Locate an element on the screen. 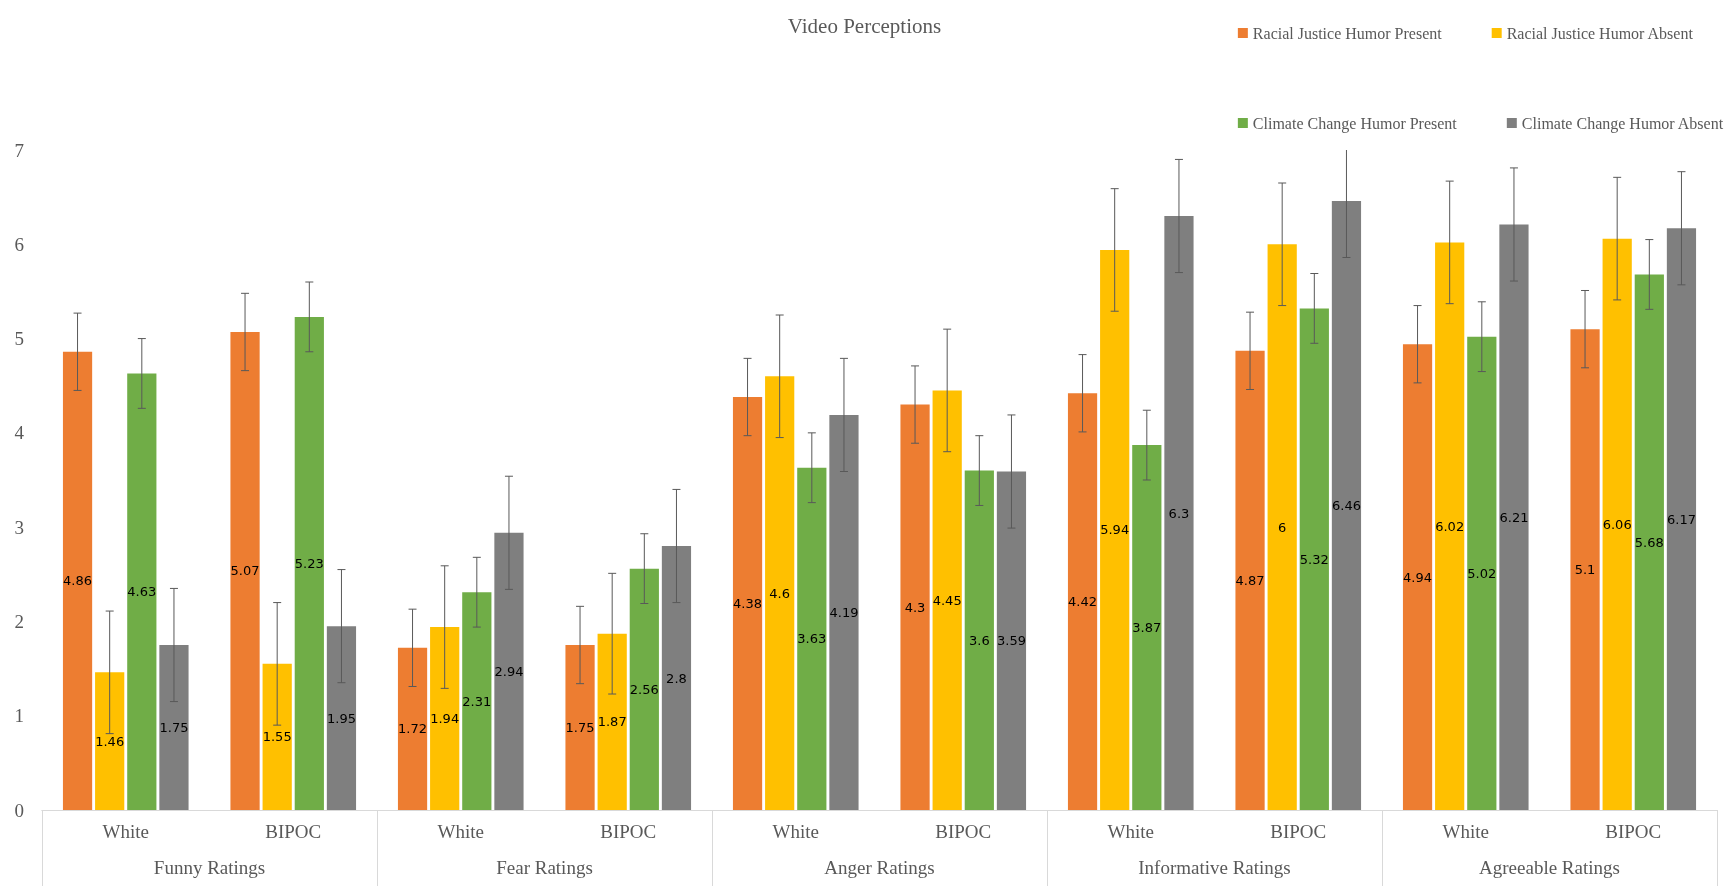 Image resolution: width=1729 pixels, height=886 pixels. text: Anger Ratings is located at coordinates (879, 867).